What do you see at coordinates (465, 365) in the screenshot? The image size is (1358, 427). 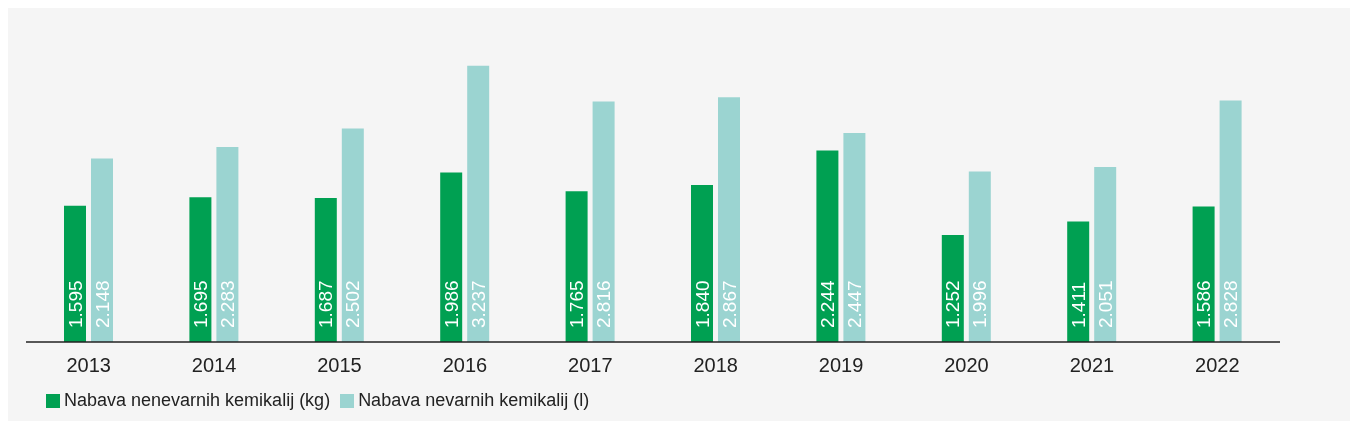 I see `x-tick-label: 2016` at bounding box center [465, 365].